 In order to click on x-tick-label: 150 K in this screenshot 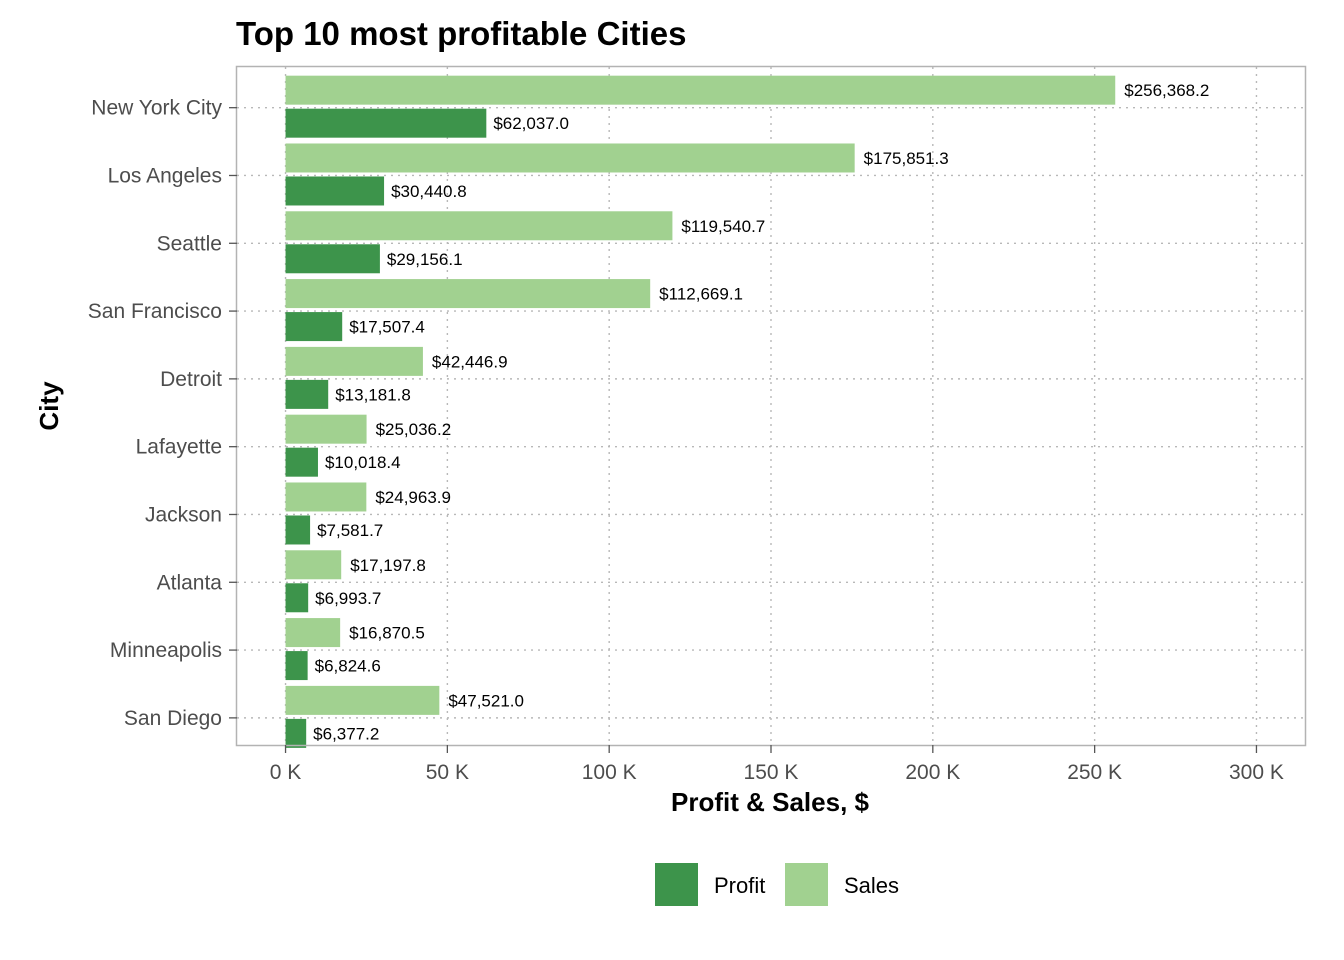, I will do `click(771, 772)`.